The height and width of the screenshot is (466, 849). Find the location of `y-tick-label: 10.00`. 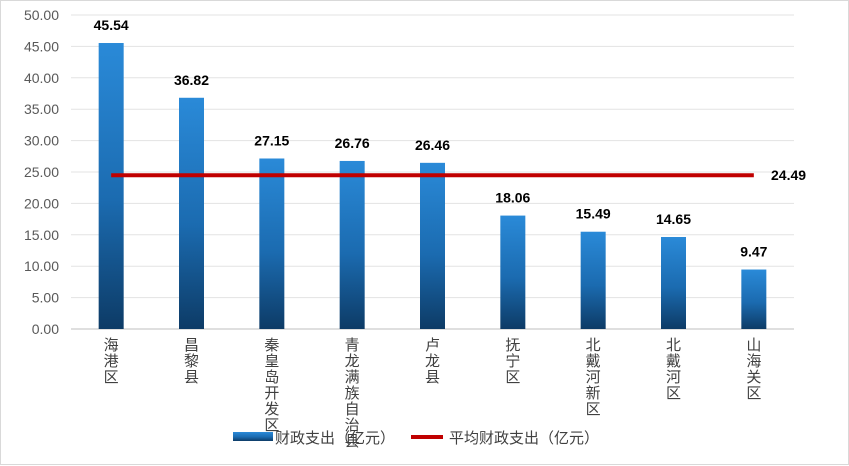

y-tick-label: 10.00 is located at coordinates (41, 266).